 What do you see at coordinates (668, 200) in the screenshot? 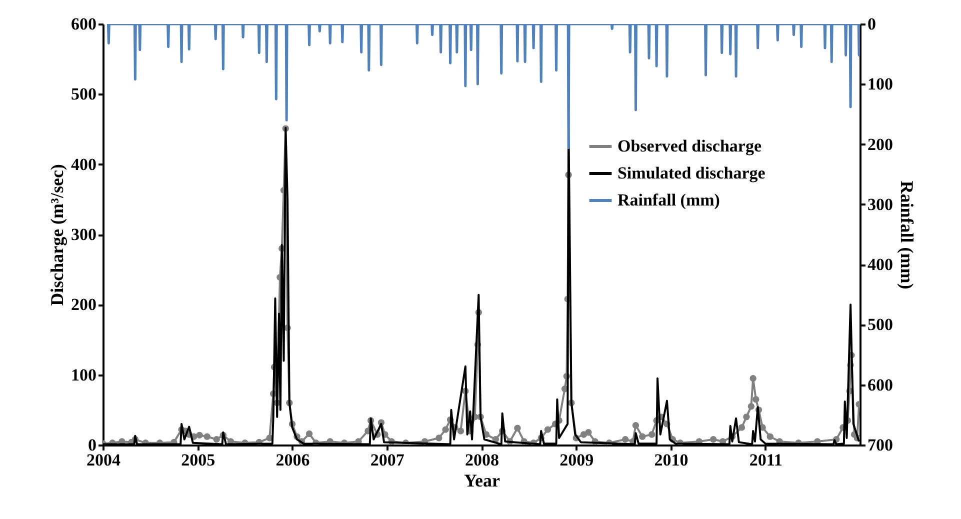
I see `legend-label: Rainfall (mm)` at bounding box center [668, 200].